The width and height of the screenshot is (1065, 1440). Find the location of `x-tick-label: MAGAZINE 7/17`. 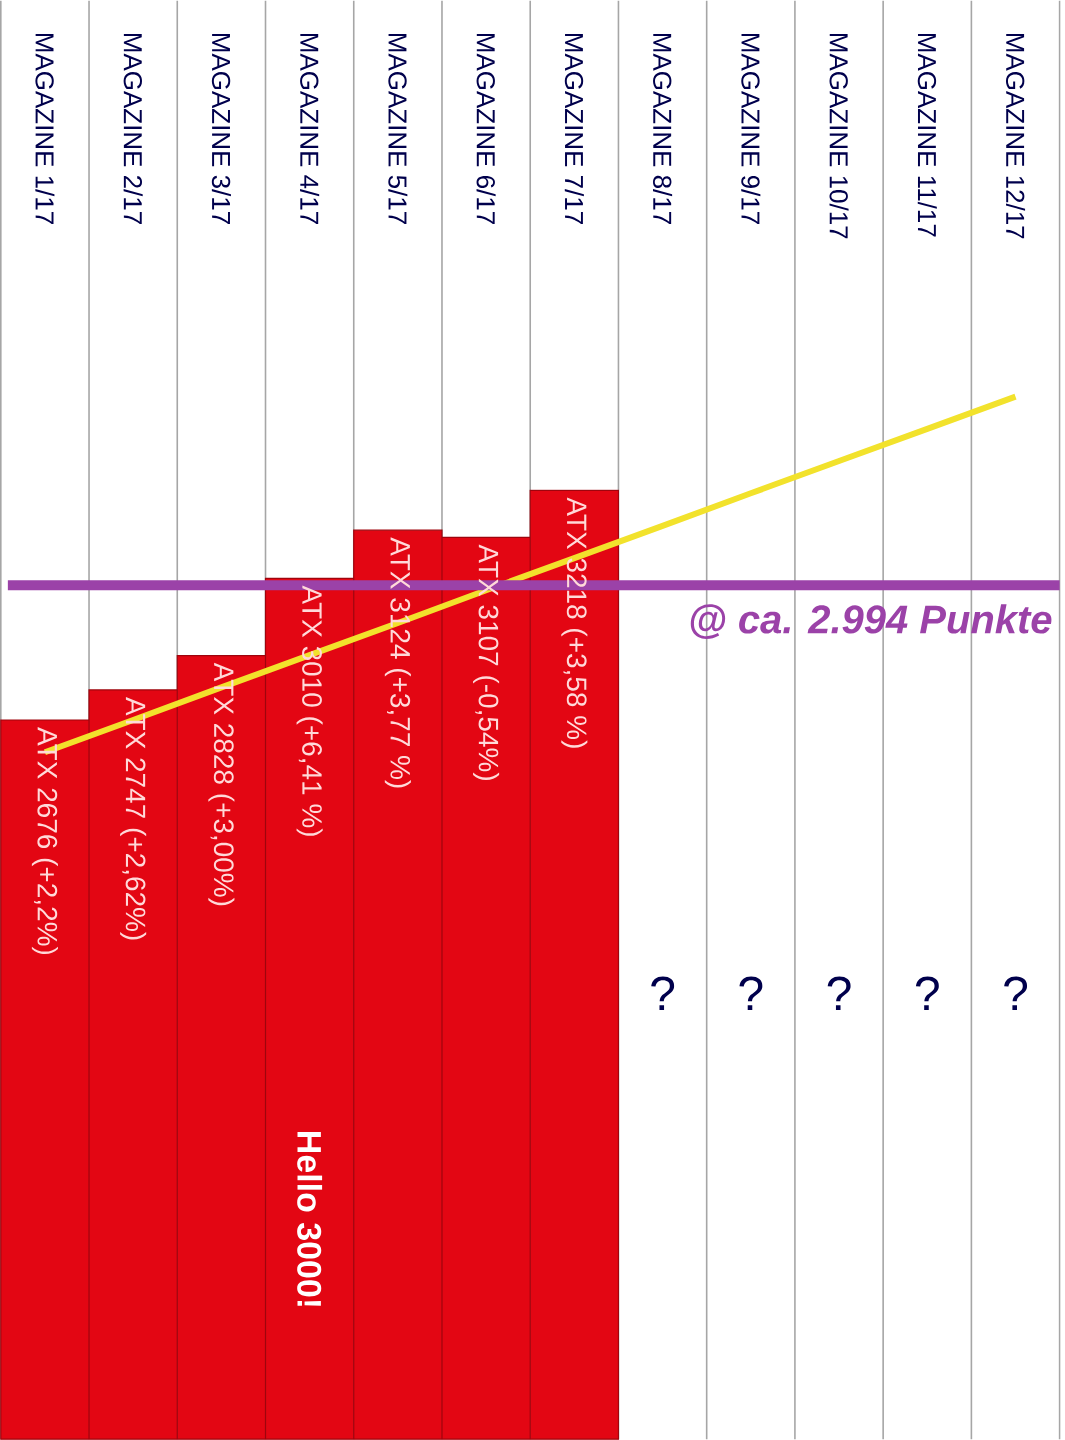

x-tick-label: MAGAZINE 7/17 is located at coordinates (574, 128).